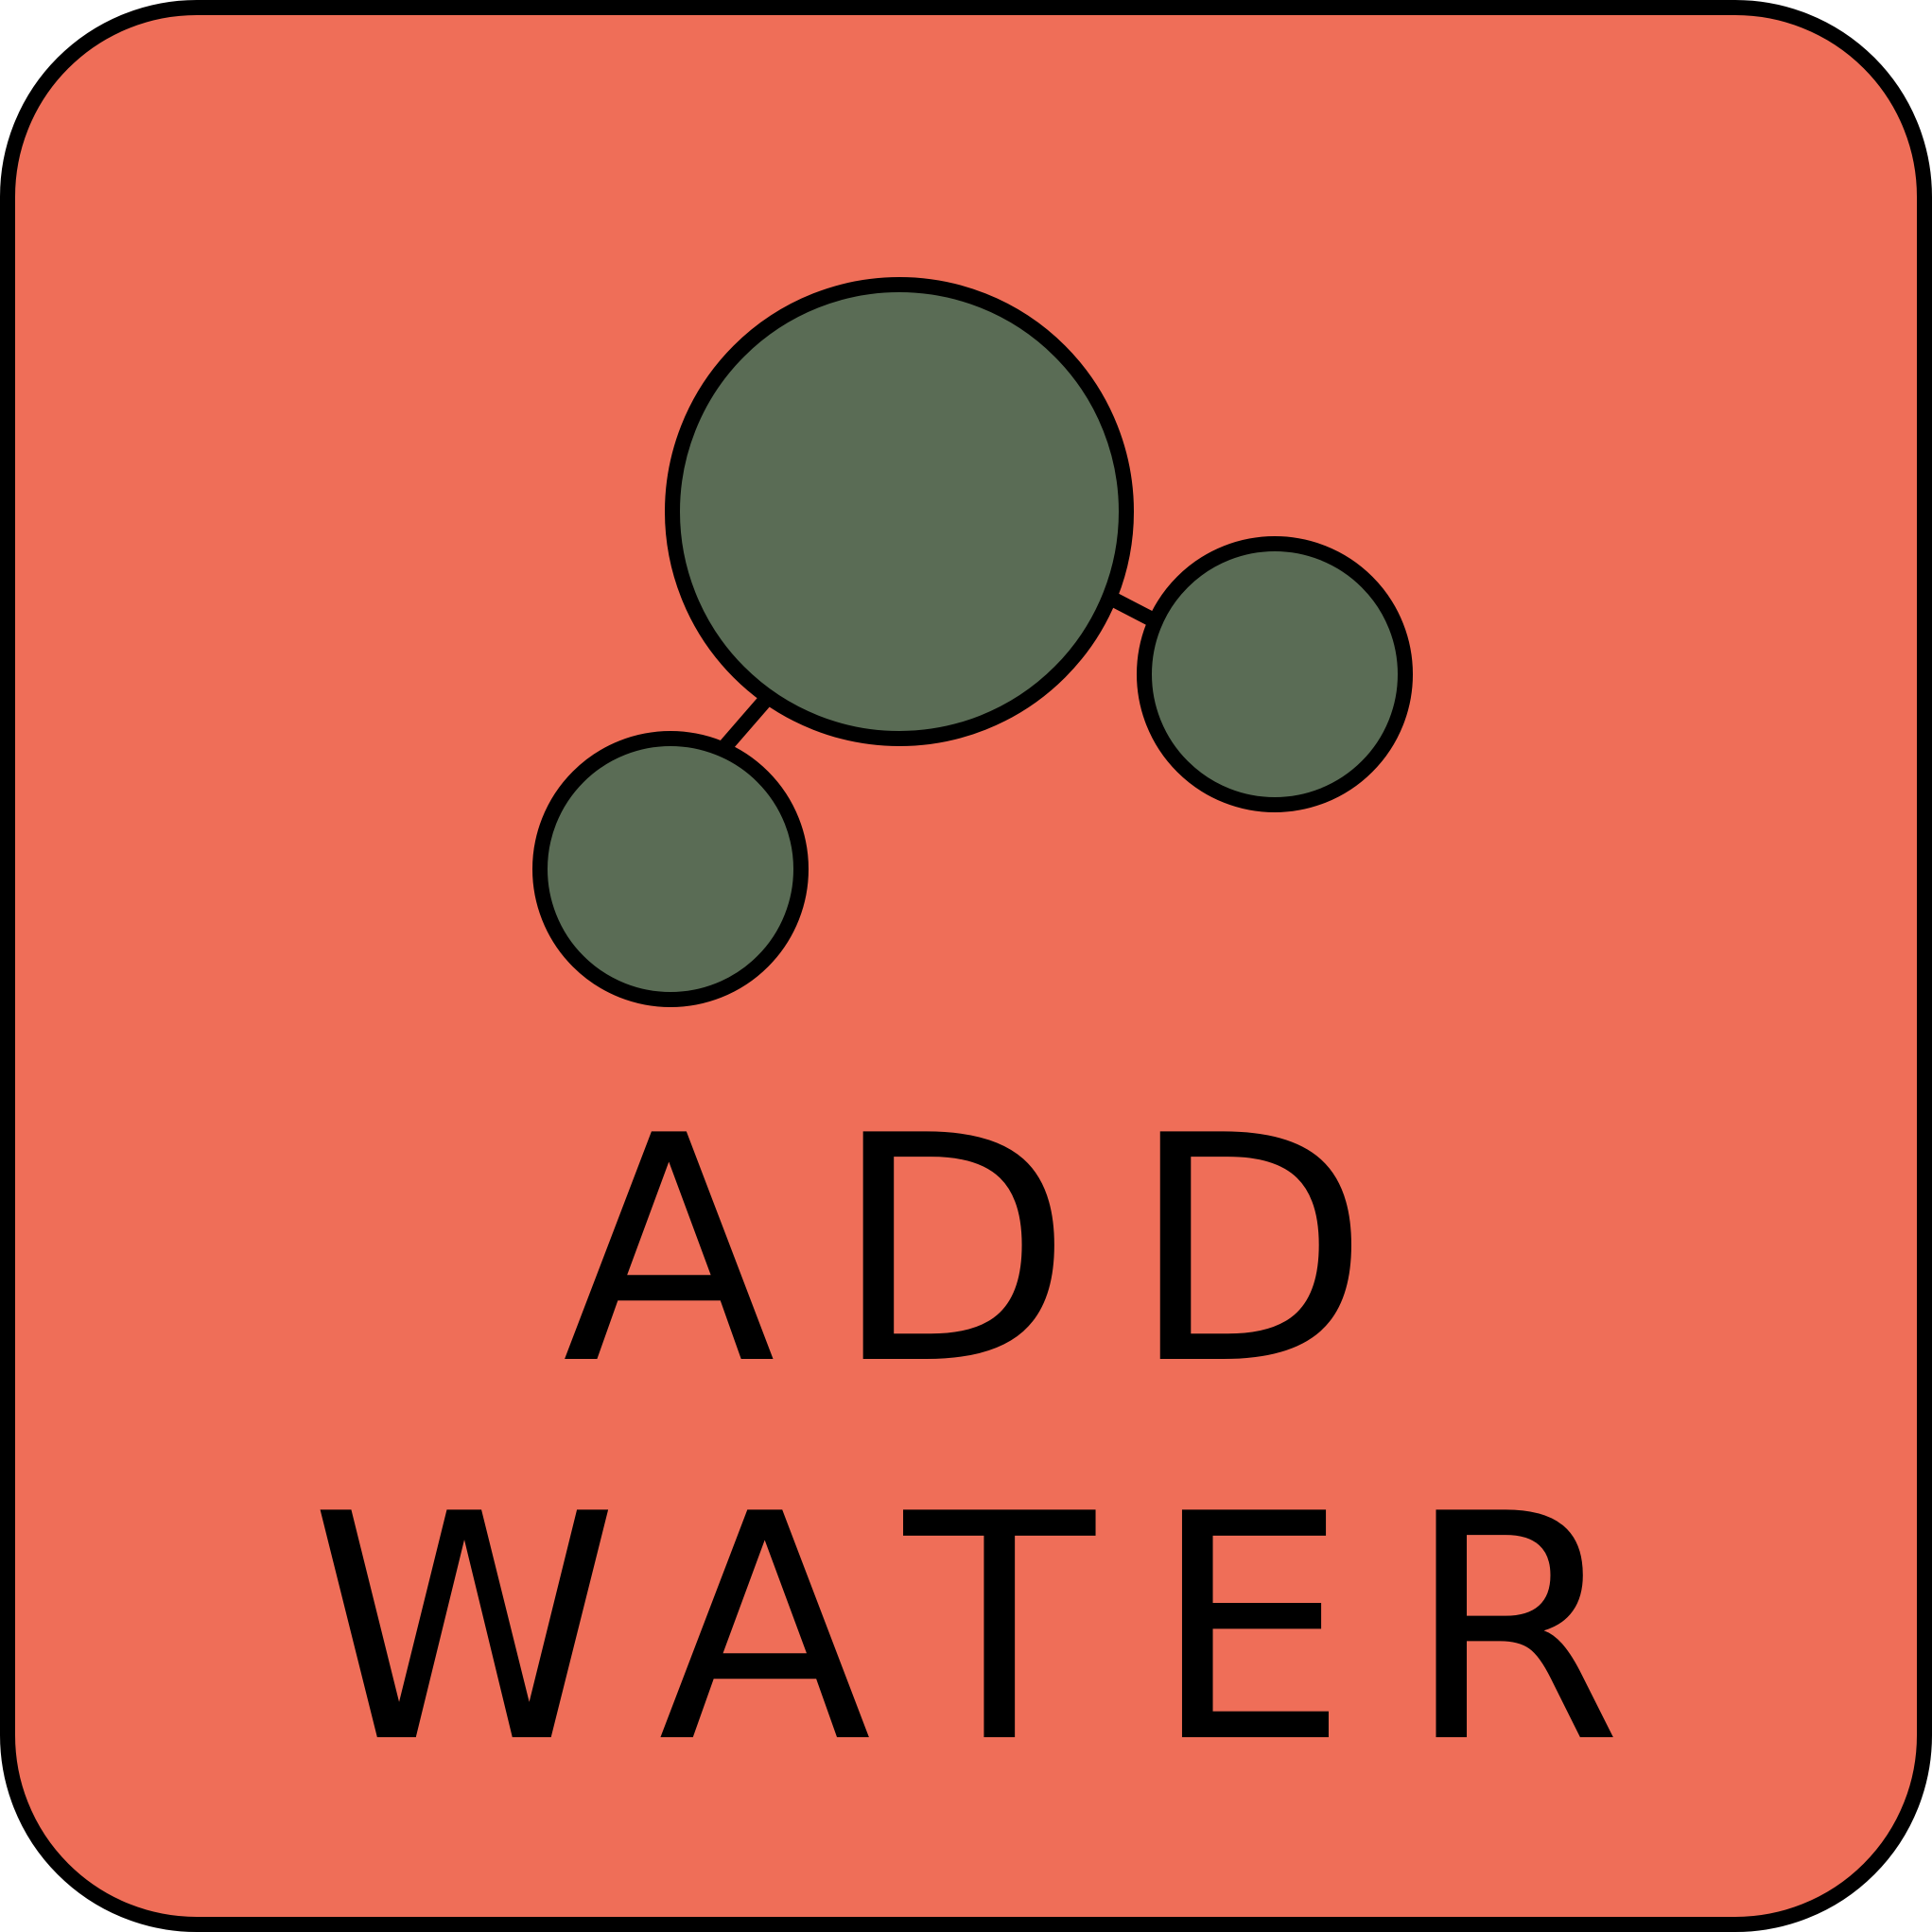 The height and width of the screenshot is (1932, 1932). What do you see at coordinates (748, 720) in the screenshot?
I see `bond-left` at bounding box center [748, 720].